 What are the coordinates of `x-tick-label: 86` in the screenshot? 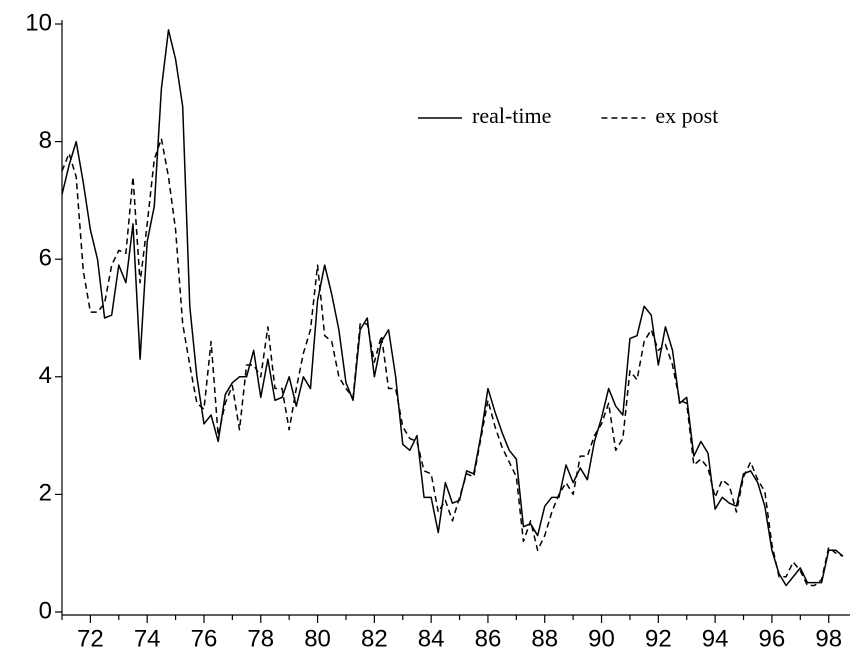 It's located at (488, 638).